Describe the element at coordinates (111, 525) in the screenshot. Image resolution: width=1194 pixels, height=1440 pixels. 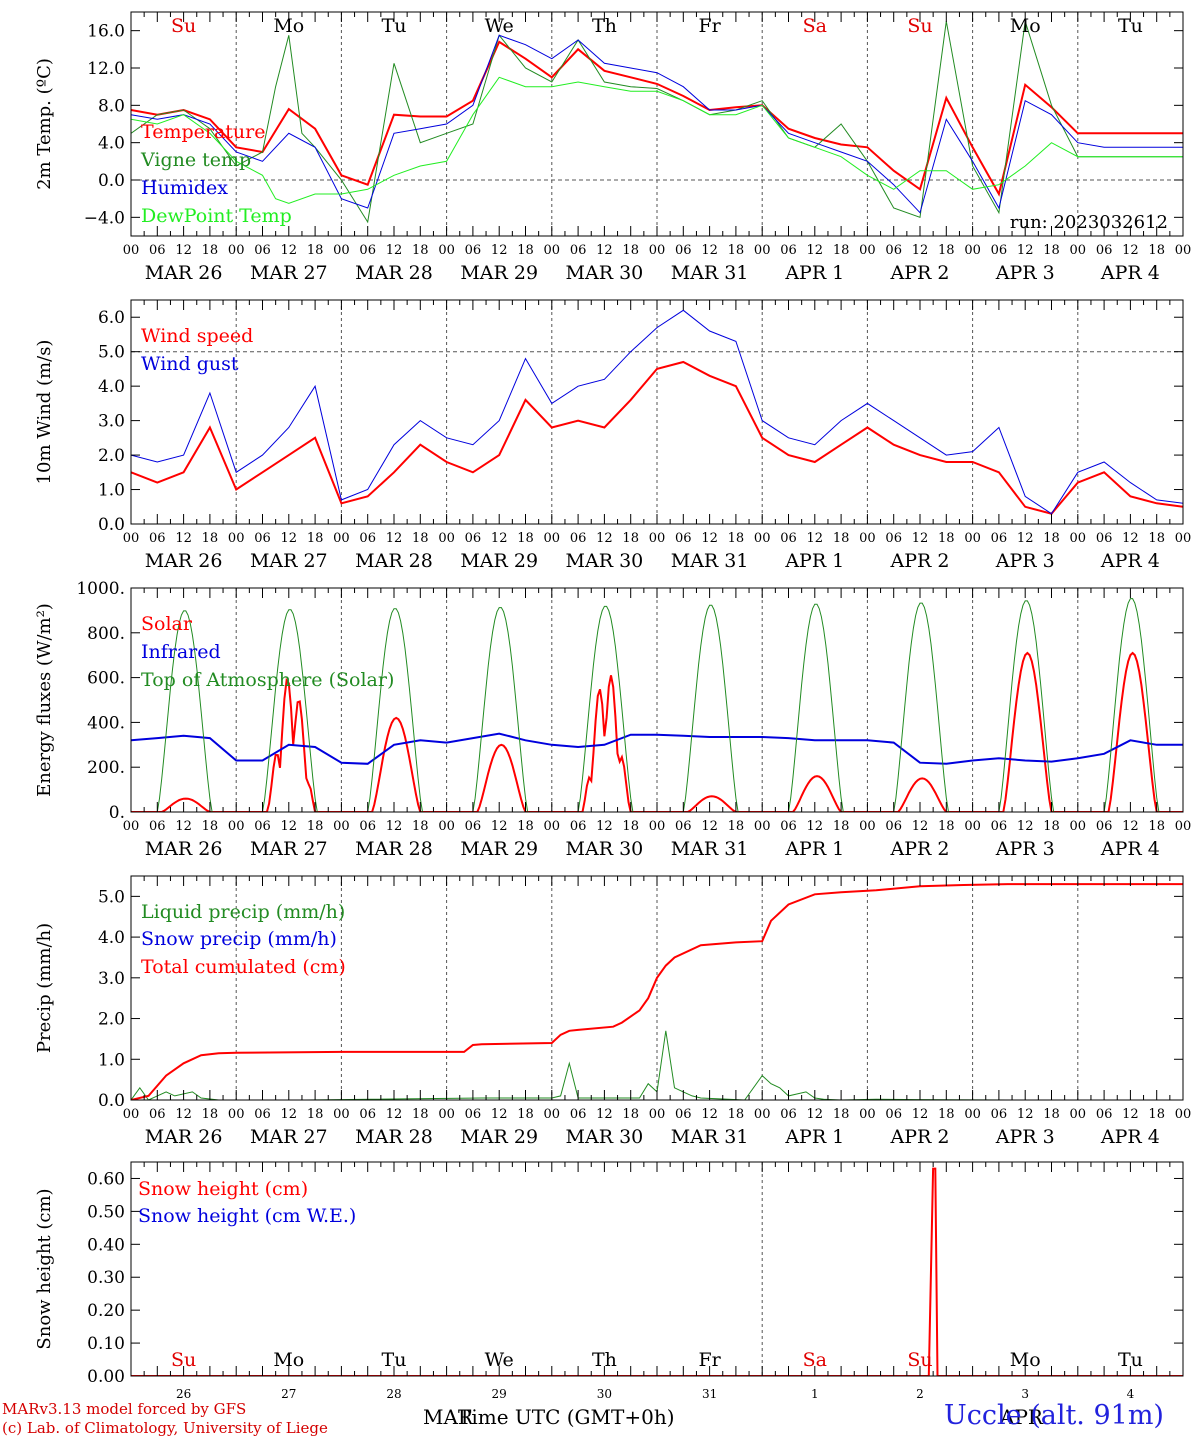
I see `y-tick-label: 0.0` at that location.